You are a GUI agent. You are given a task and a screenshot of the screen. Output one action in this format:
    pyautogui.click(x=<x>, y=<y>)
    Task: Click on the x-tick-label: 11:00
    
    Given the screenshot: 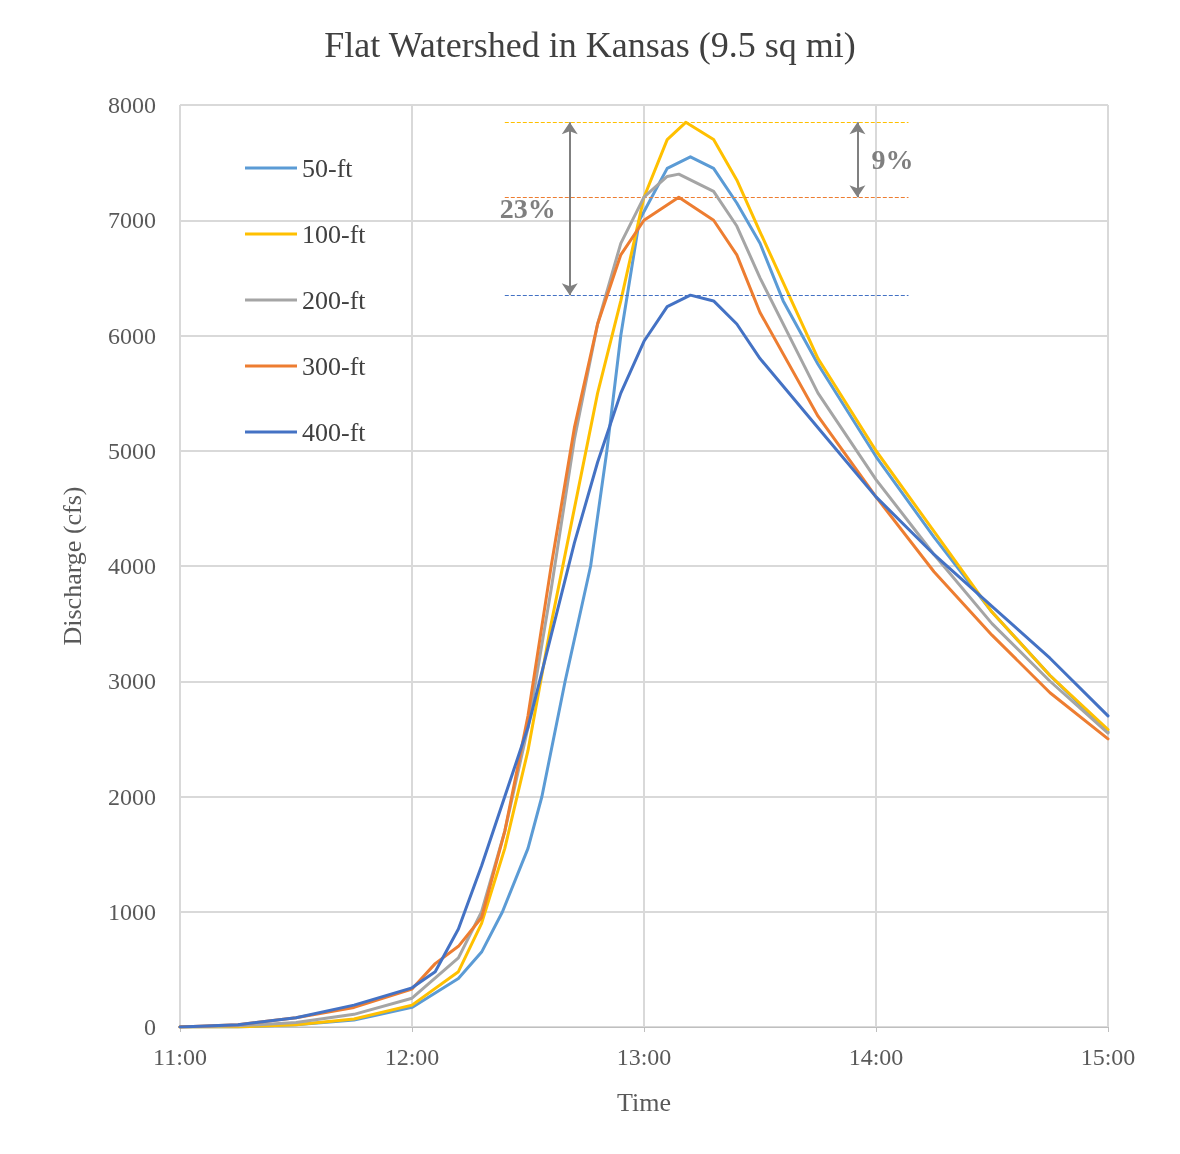 What is the action you would take?
    pyautogui.click(x=180, y=1057)
    